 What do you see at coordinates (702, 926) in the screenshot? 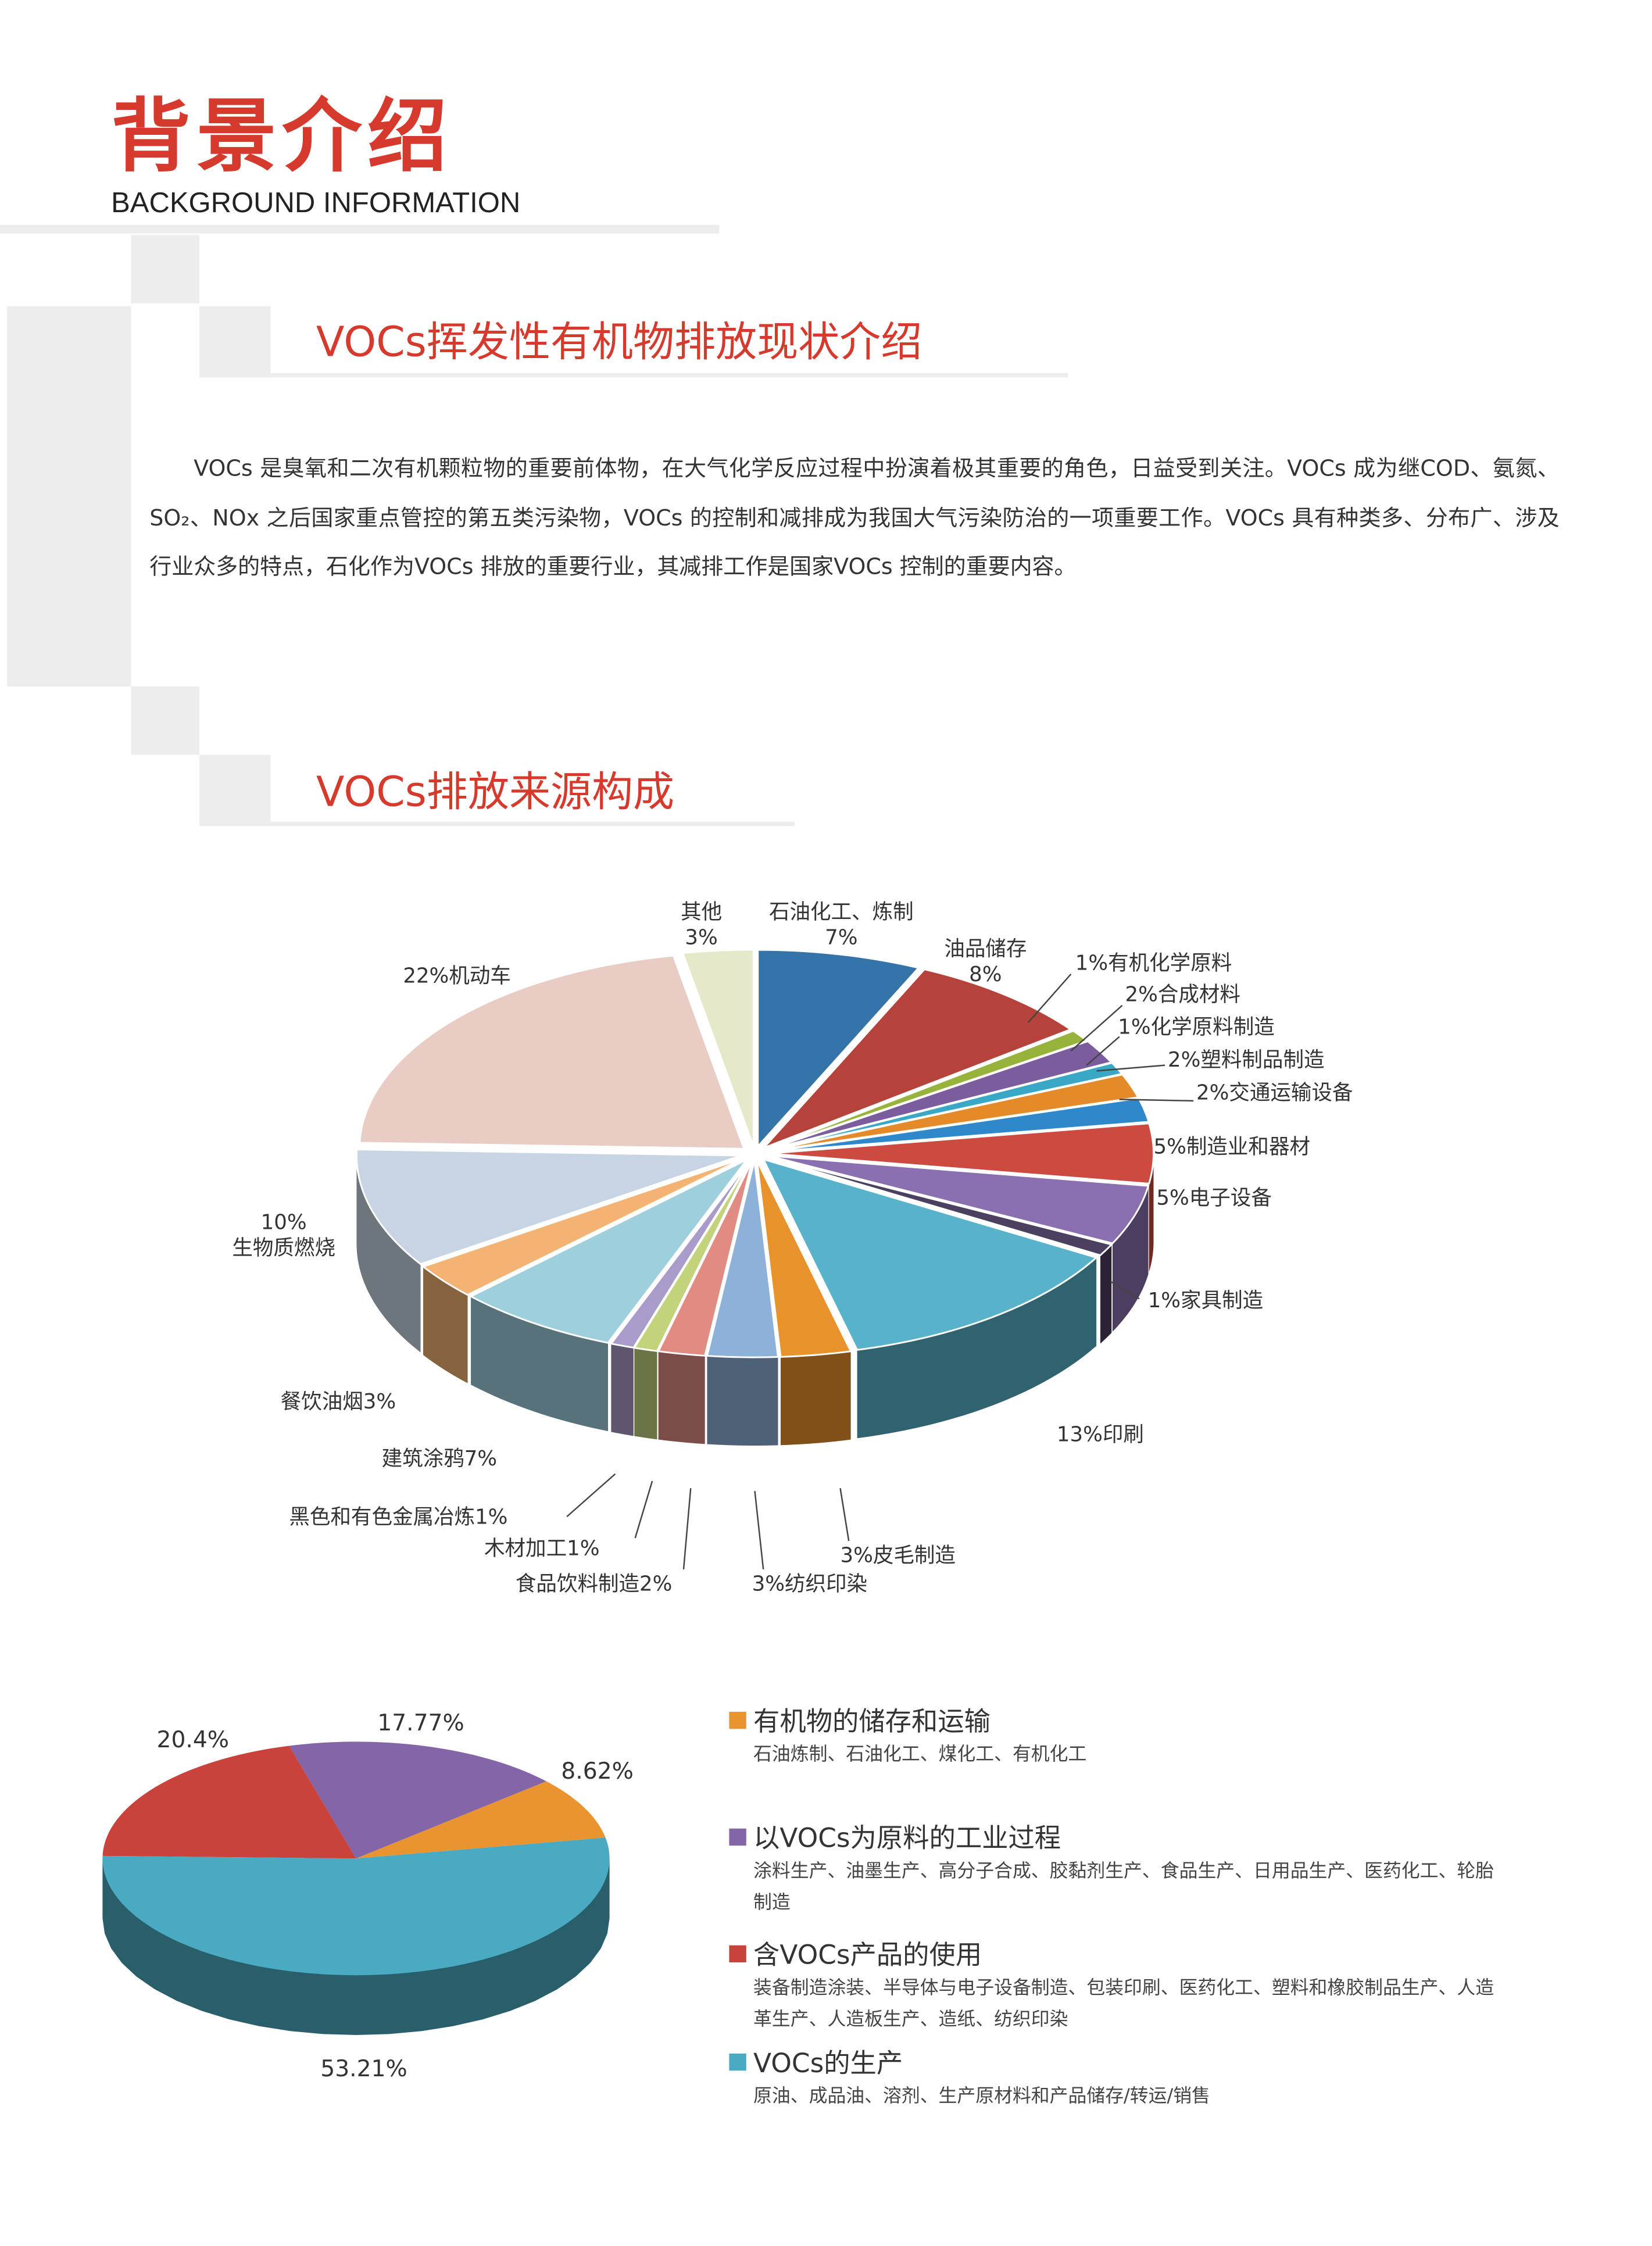
I see `pie1-label-other: 其他 3%` at bounding box center [702, 926].